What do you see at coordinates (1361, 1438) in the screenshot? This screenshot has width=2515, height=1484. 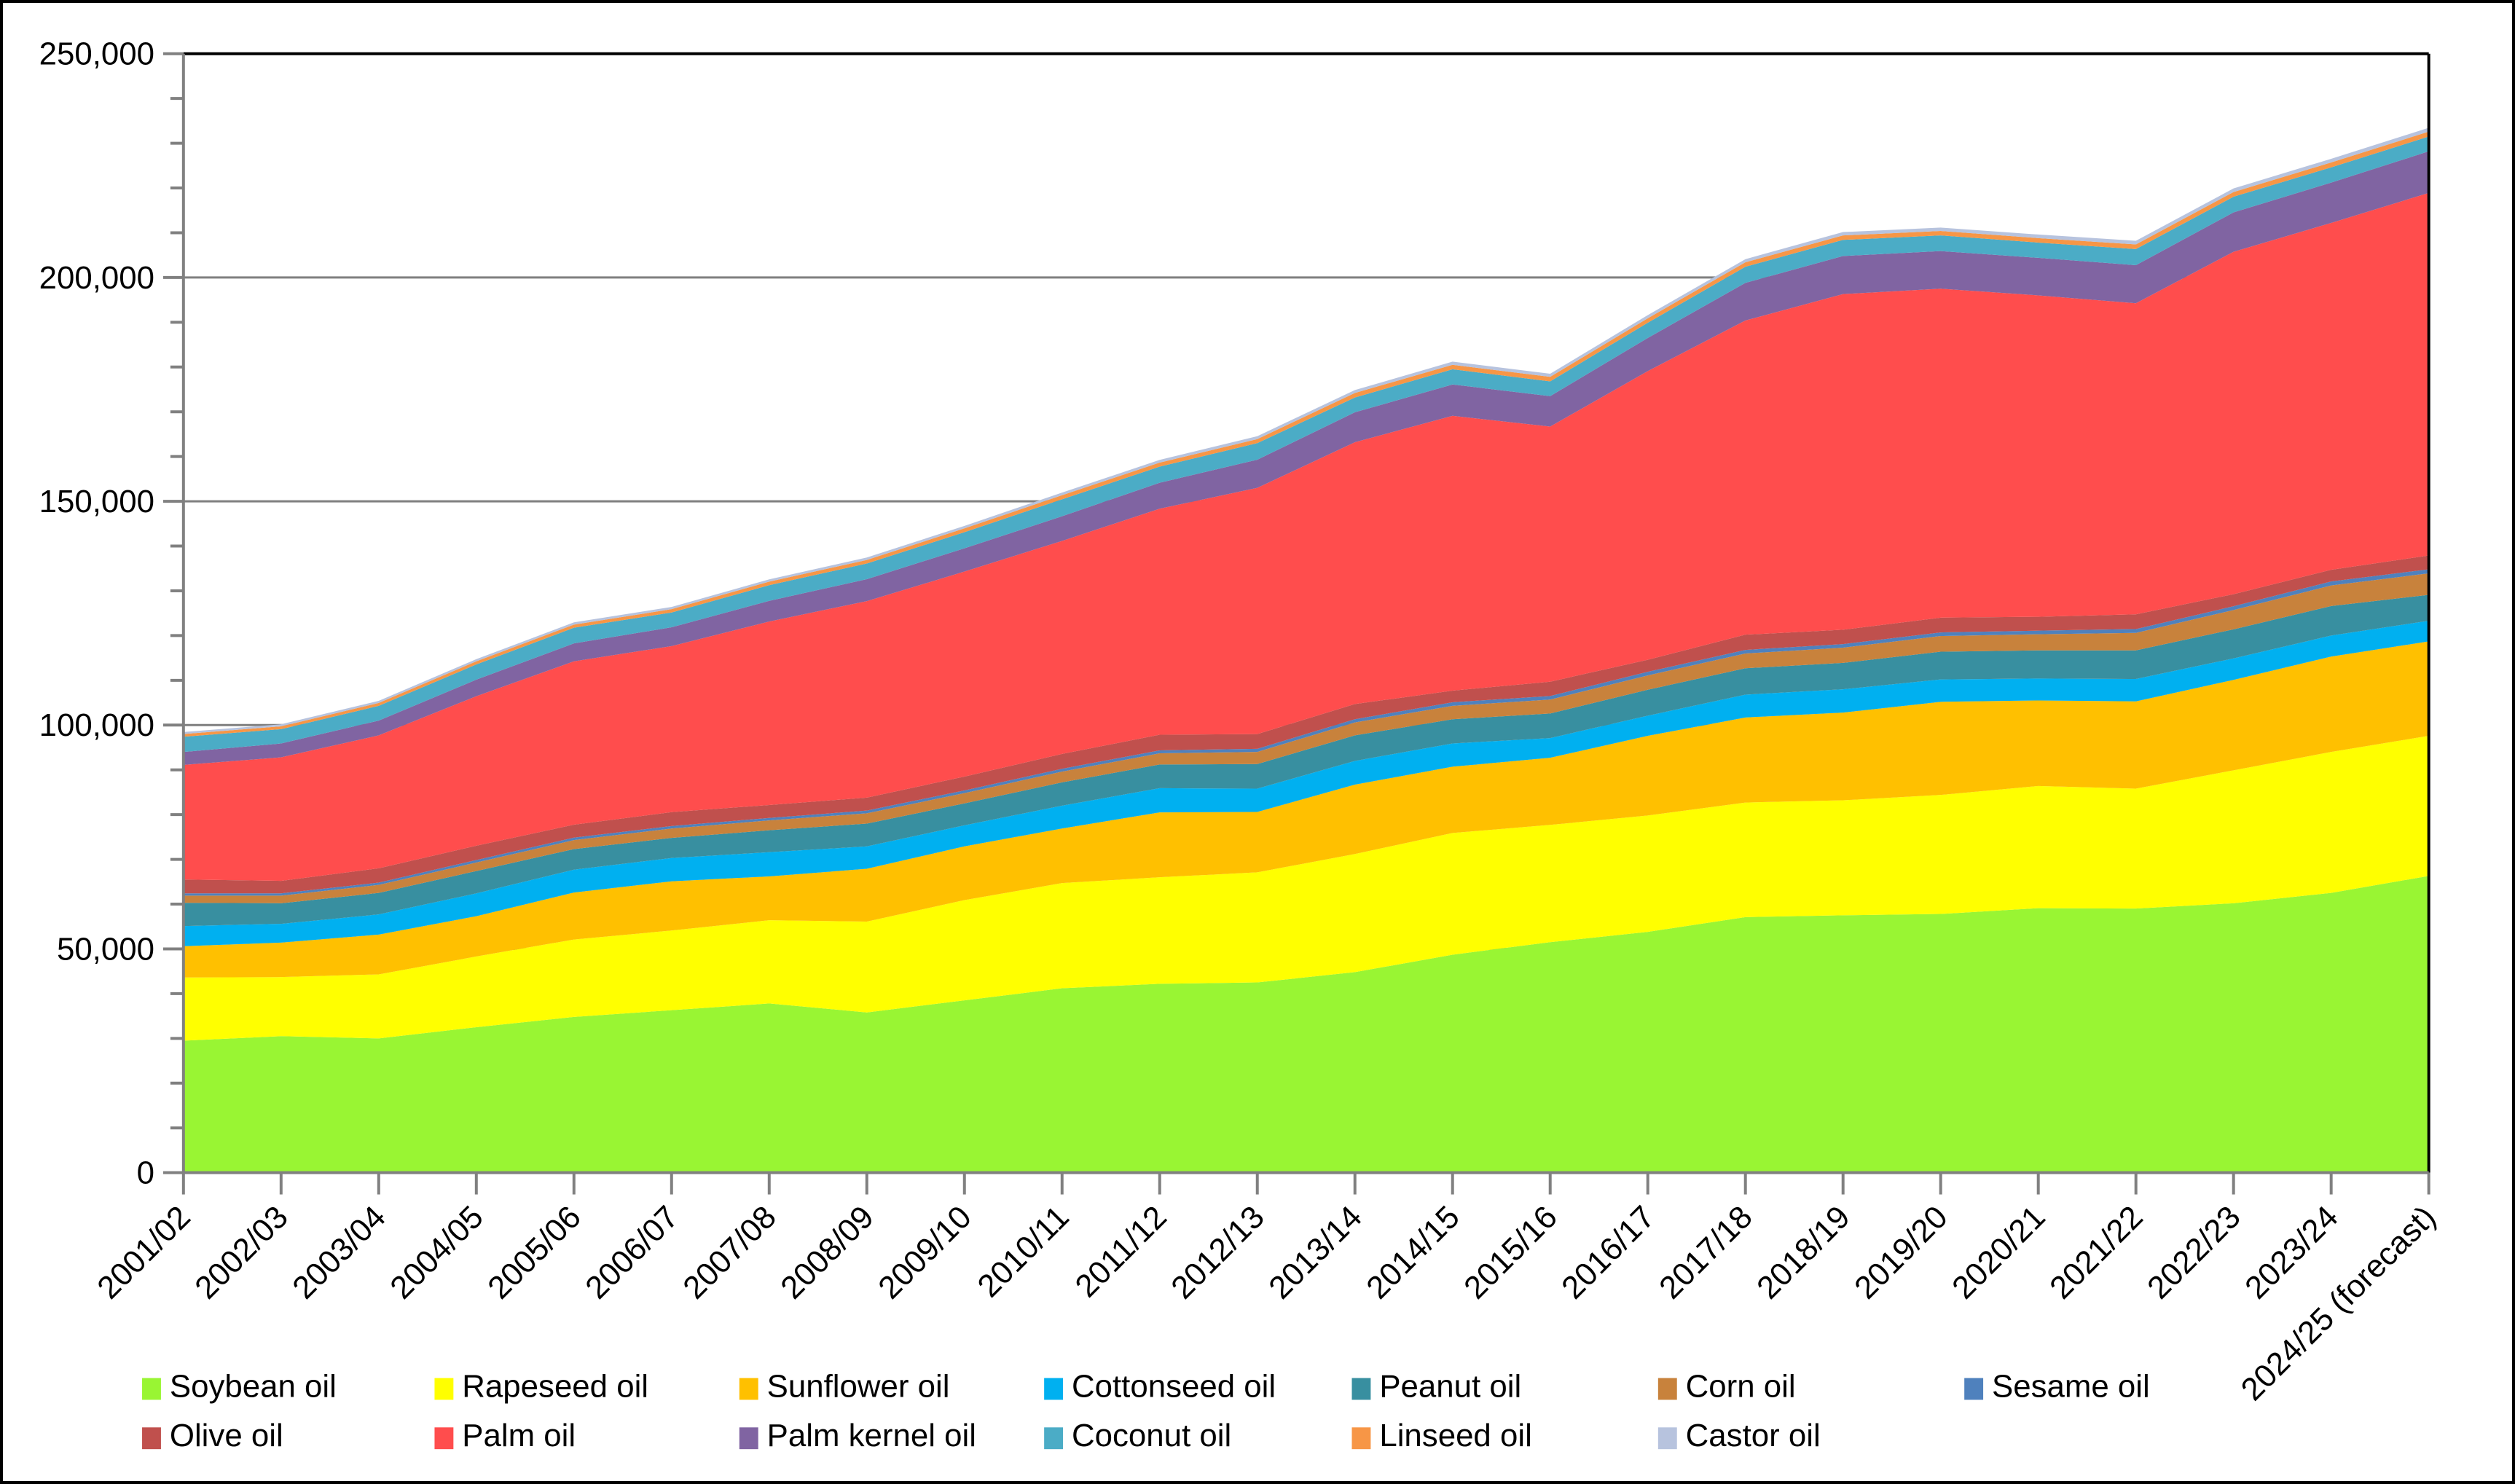 I see `legend-swatch-linseed-oil` at bounding box center [1361, 1438].